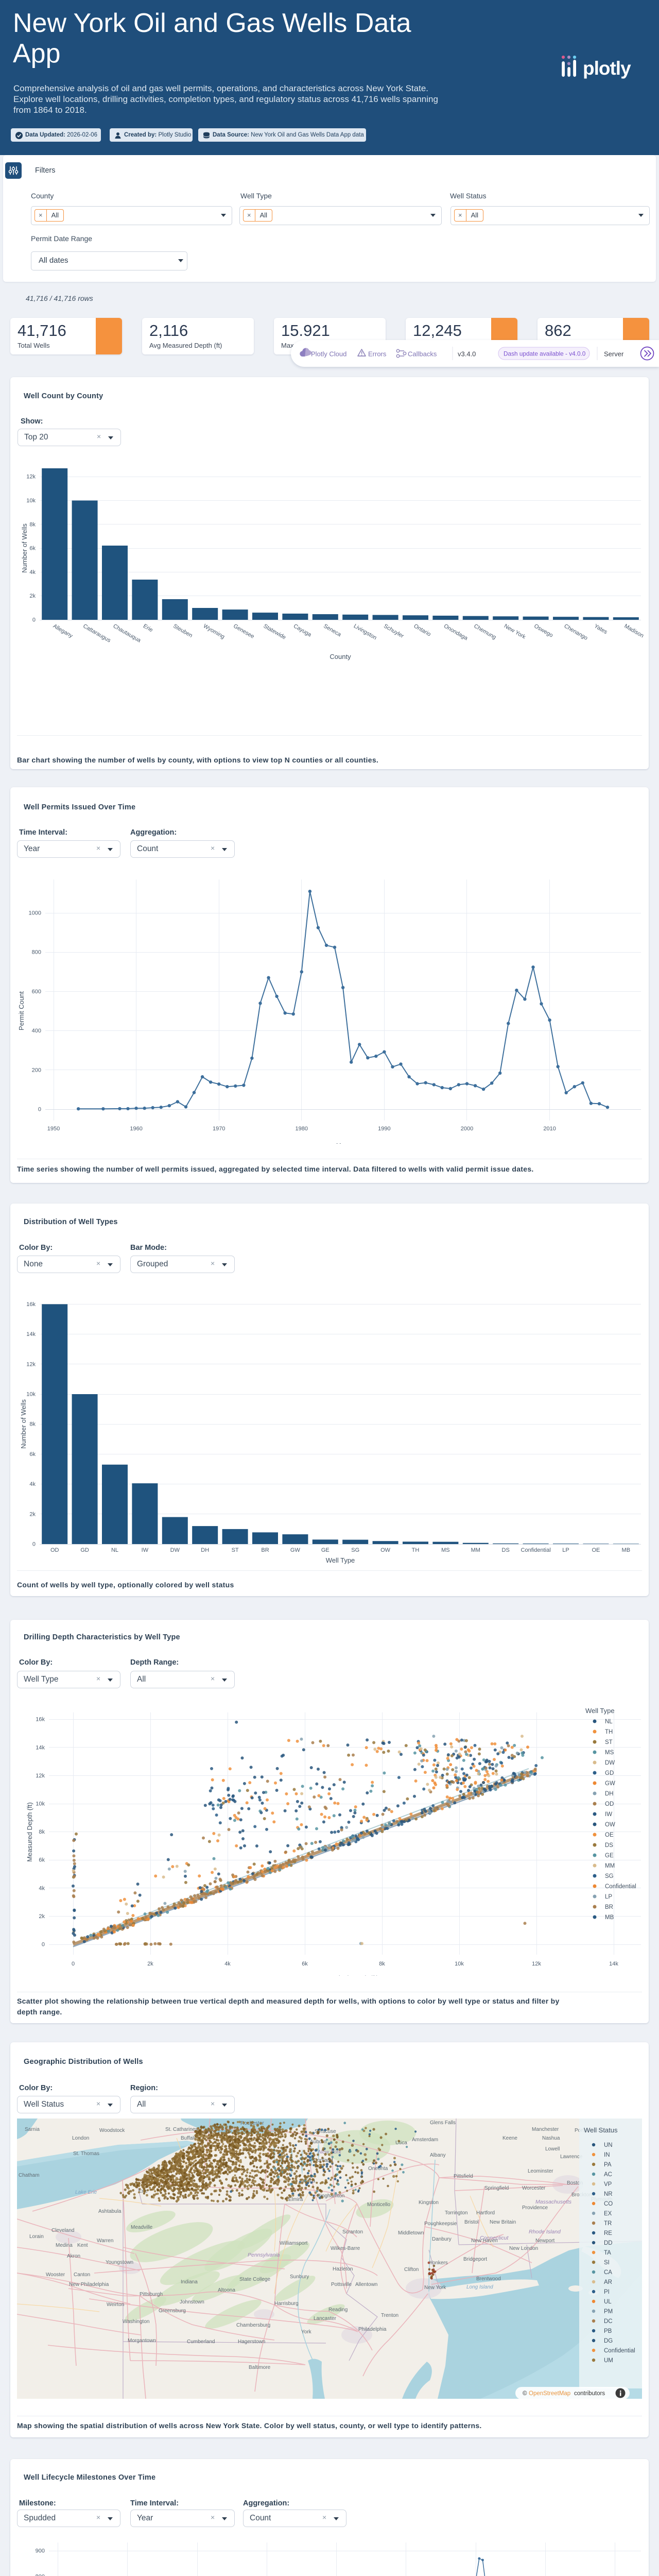 This screenshot has width=659, height=2576. I want to click on svg-text: OW, so click(610, 1825).